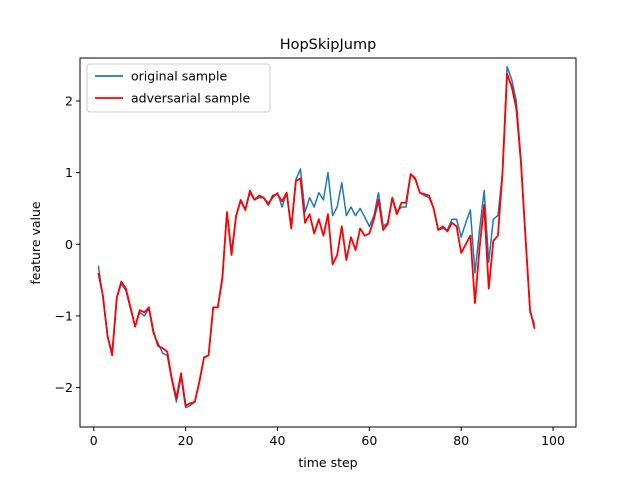 The image size is (640, 484). What do you see at coordinates (69, 100) in the screenshot?
I see `y-tick-label: 2` at bounding box center [69, 100].